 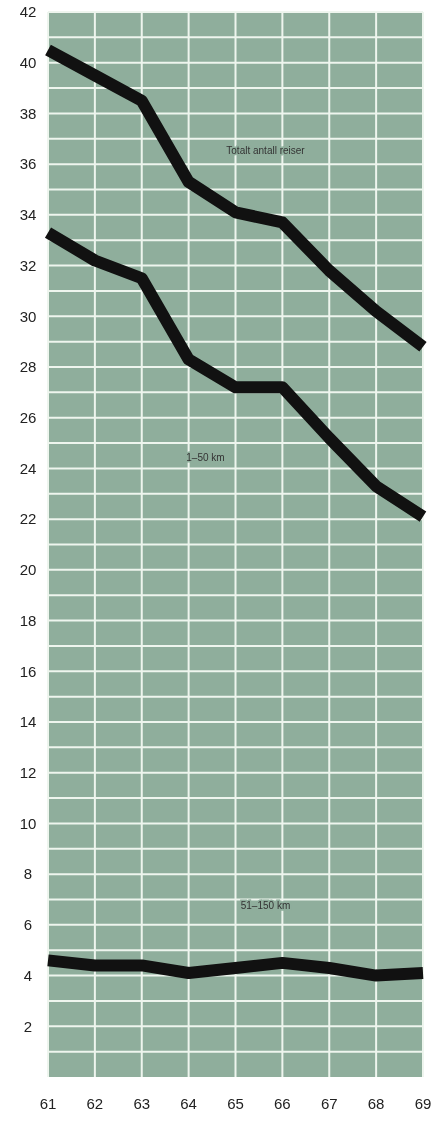 What do you see at coordinates (282, 1103) in the screenshot?
I see `x-tick-label: 66` at bounding box center [282, 1103].